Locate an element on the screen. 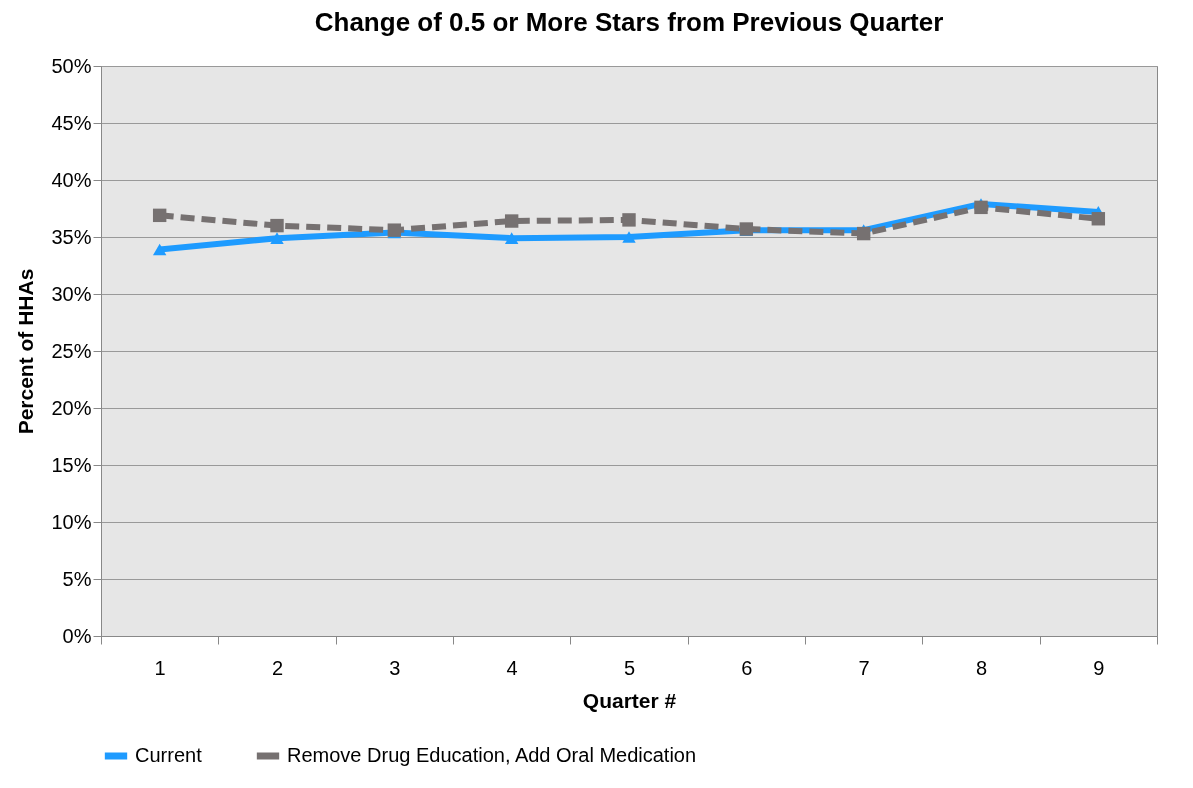 Image resolution: width=1193 pixels, height=788 pixels. y-tick-label: 40% is located at coordinates (71, 179).